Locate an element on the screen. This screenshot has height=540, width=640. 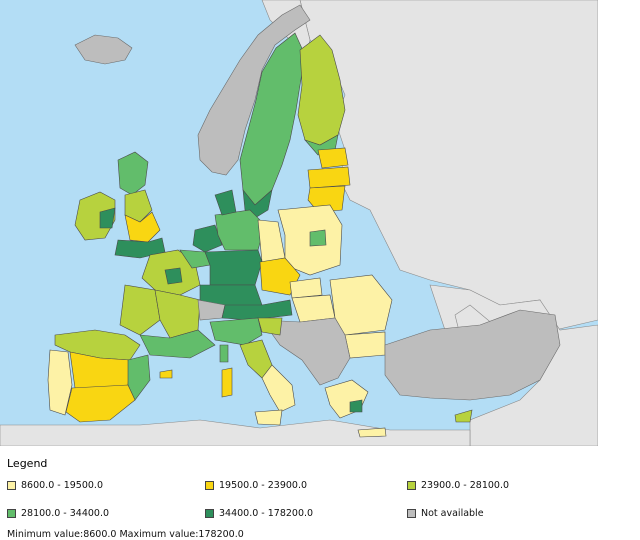
region-bulgaria is located at coordinates (365, 345).